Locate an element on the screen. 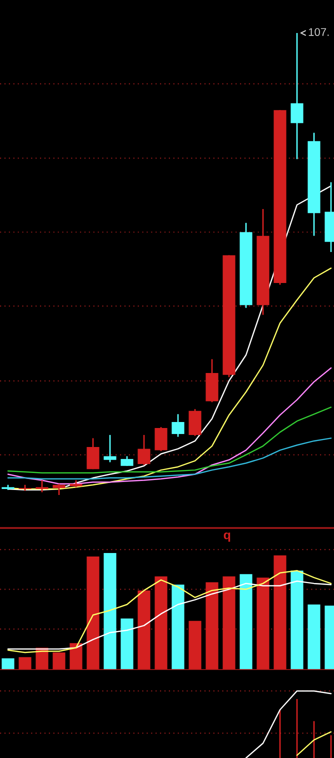 The image size is (334, 758). text: q is located at coordinates (227, 537).